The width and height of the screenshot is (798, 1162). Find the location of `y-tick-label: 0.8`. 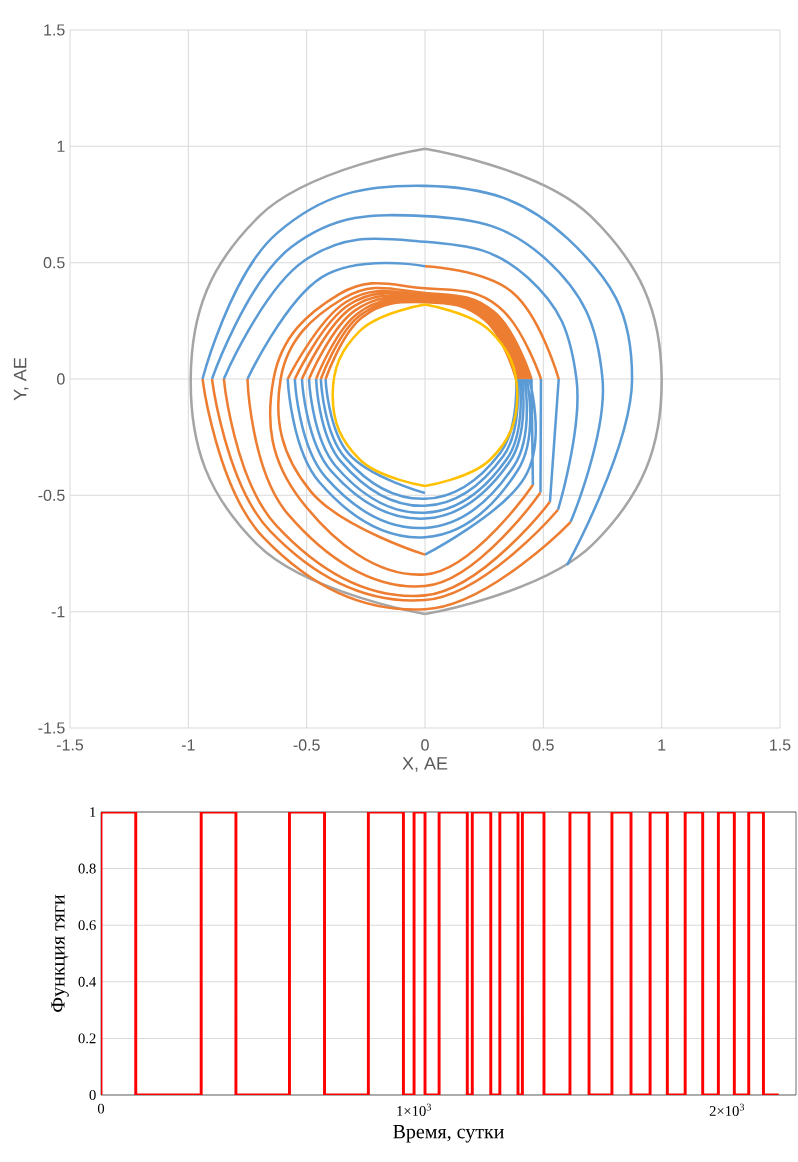

y-tick-label: 0.8 is located at coordinates (87, 868).